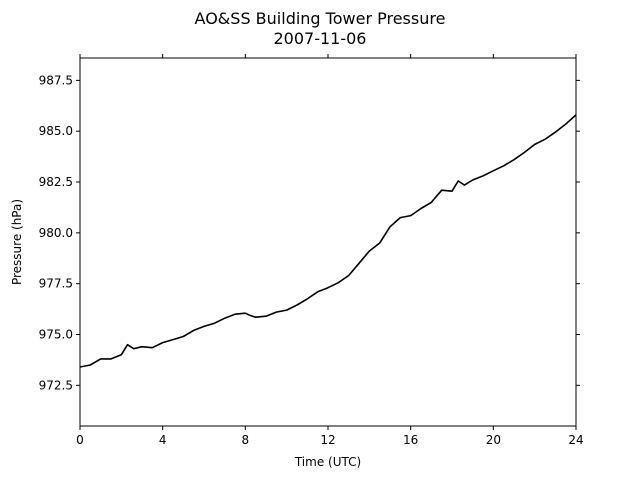 The image size is (640, 480). I want to click on y-tick-label: 975.0, so click(56, 335).